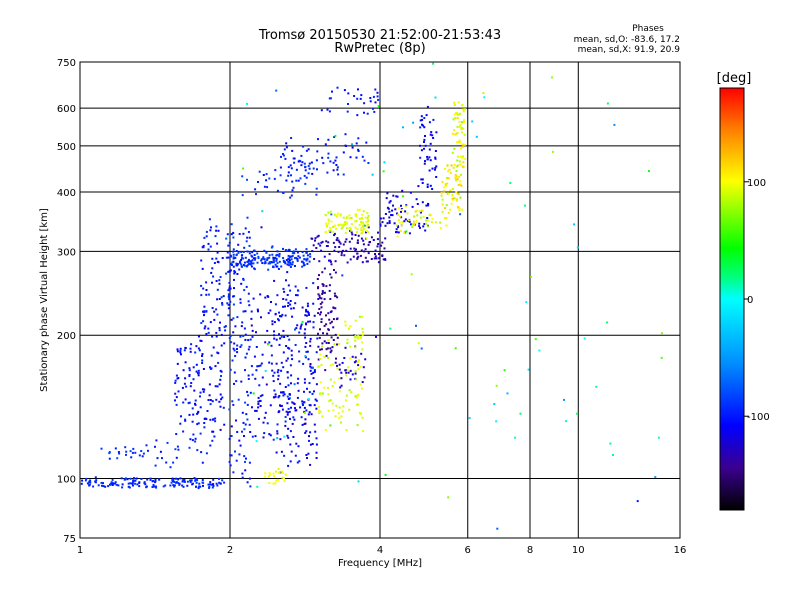 The width and height of the screenshot is (800, 600). Describe the element at coordinates (66, 193) in the screenshot. I see `y-tick-label: 400` at that location.